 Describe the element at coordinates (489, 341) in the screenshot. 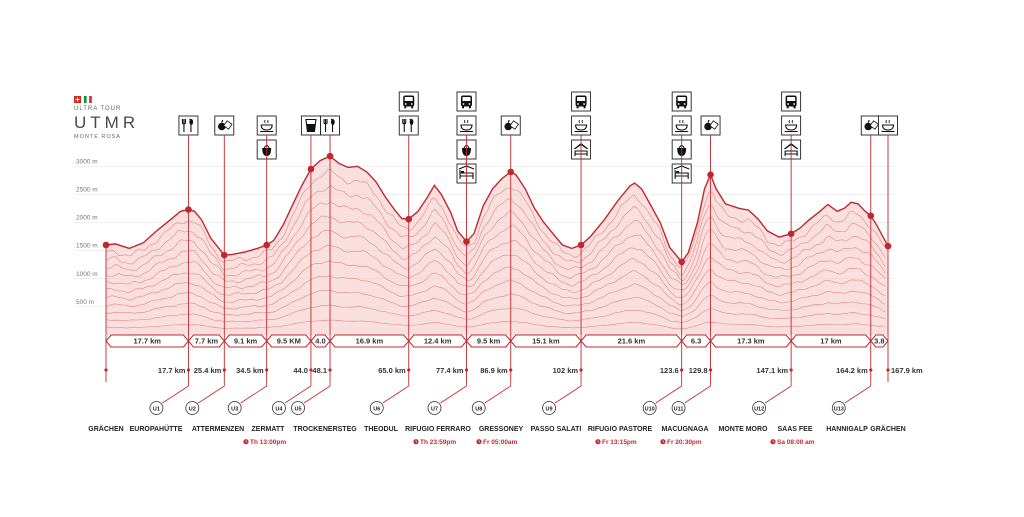

I see `segment-label: 9.5 km` at that location.